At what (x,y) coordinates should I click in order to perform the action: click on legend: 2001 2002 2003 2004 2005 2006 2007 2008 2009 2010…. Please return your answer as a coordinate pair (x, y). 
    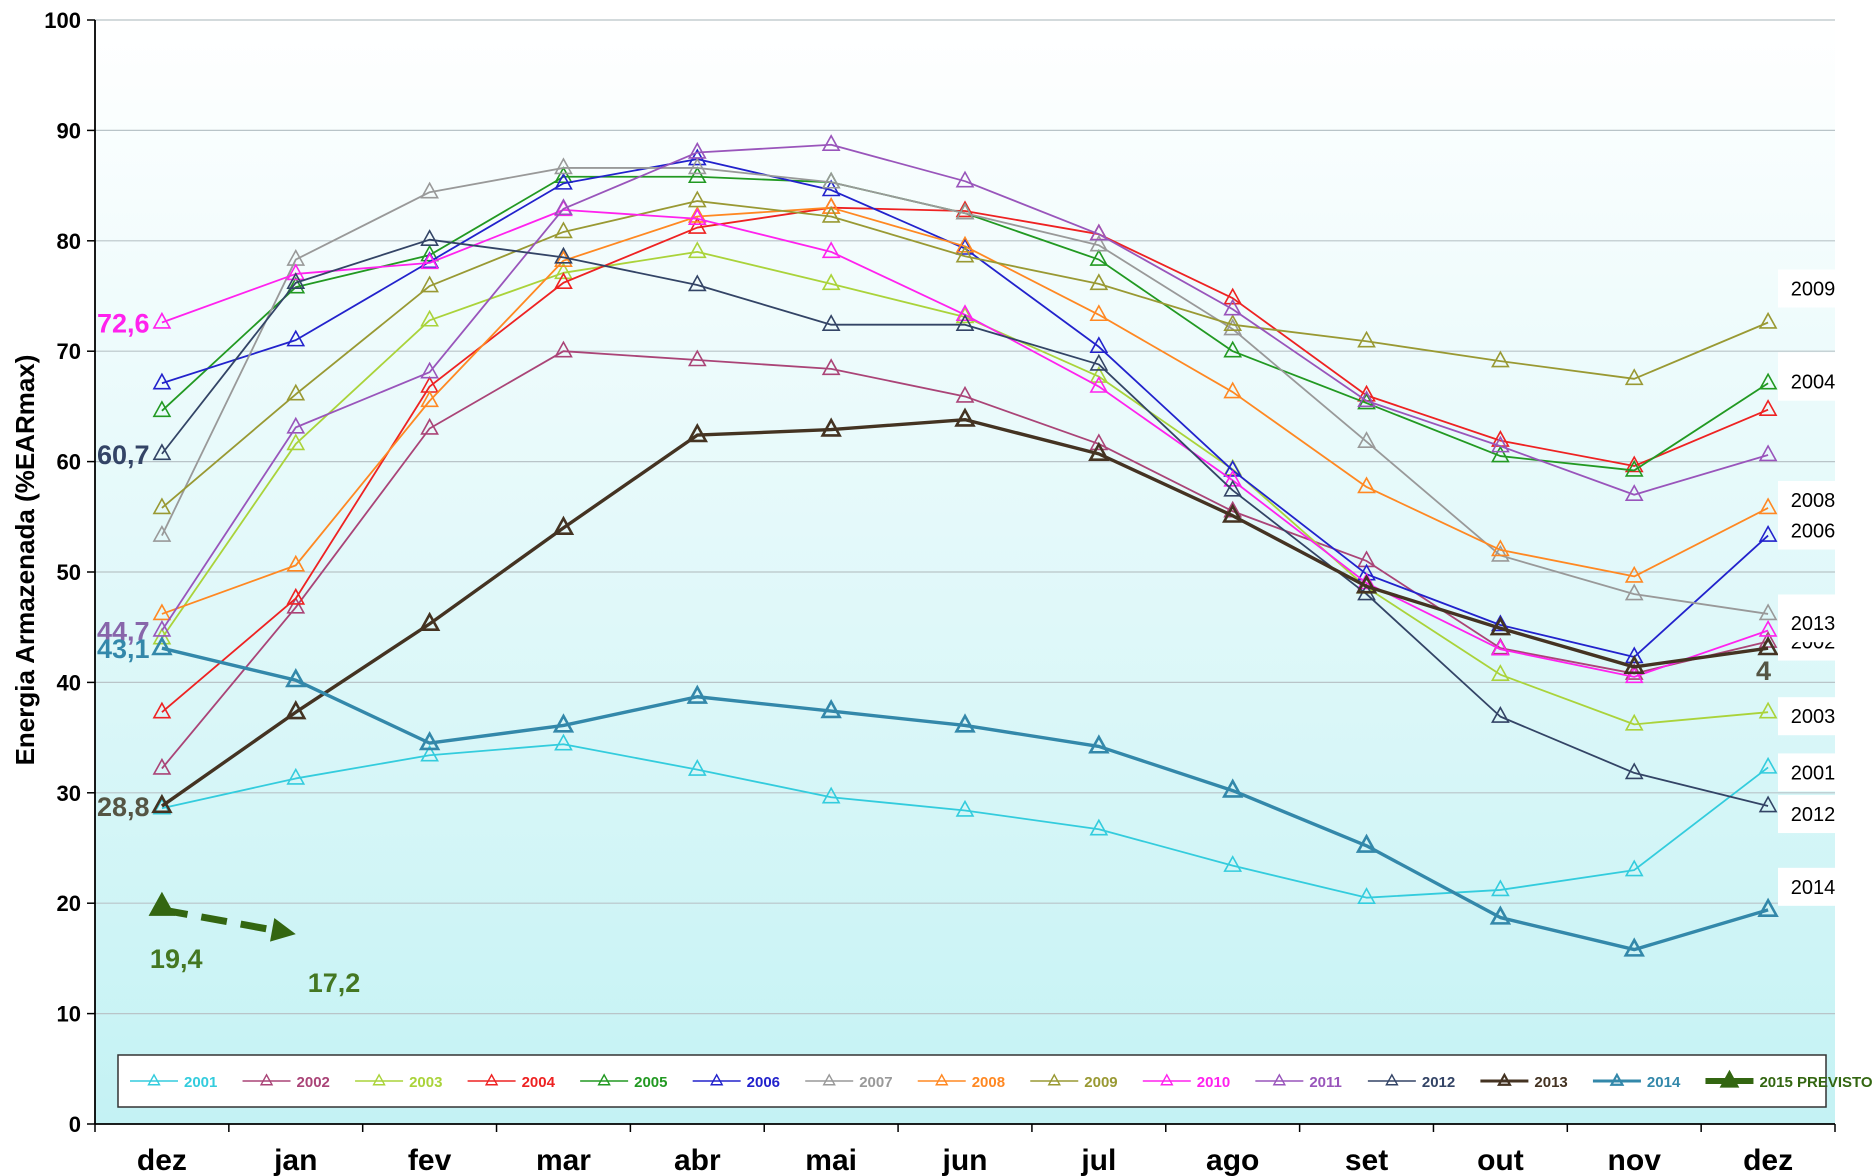
    Looking at the image, I should click on (995, 1081).